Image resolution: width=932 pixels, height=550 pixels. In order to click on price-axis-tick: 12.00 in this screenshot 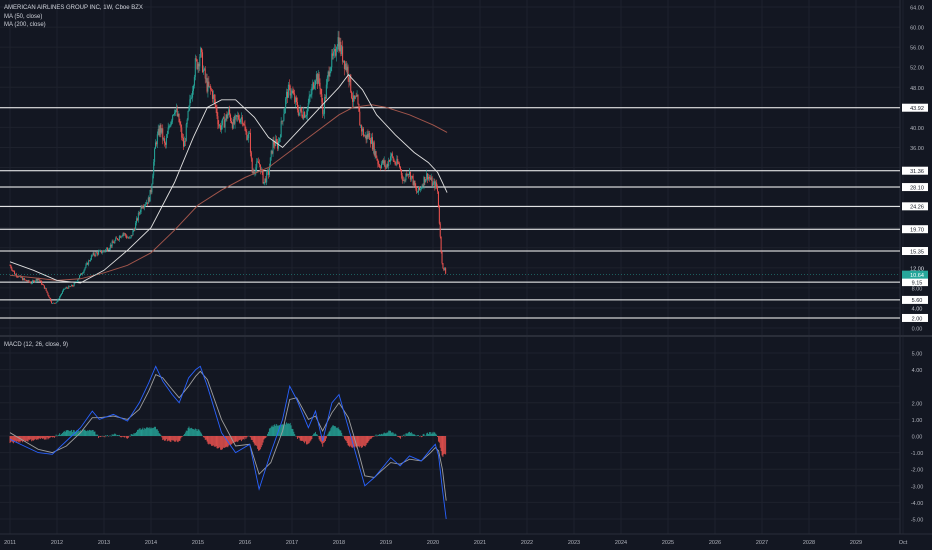, I will do `click(917, 269)`.